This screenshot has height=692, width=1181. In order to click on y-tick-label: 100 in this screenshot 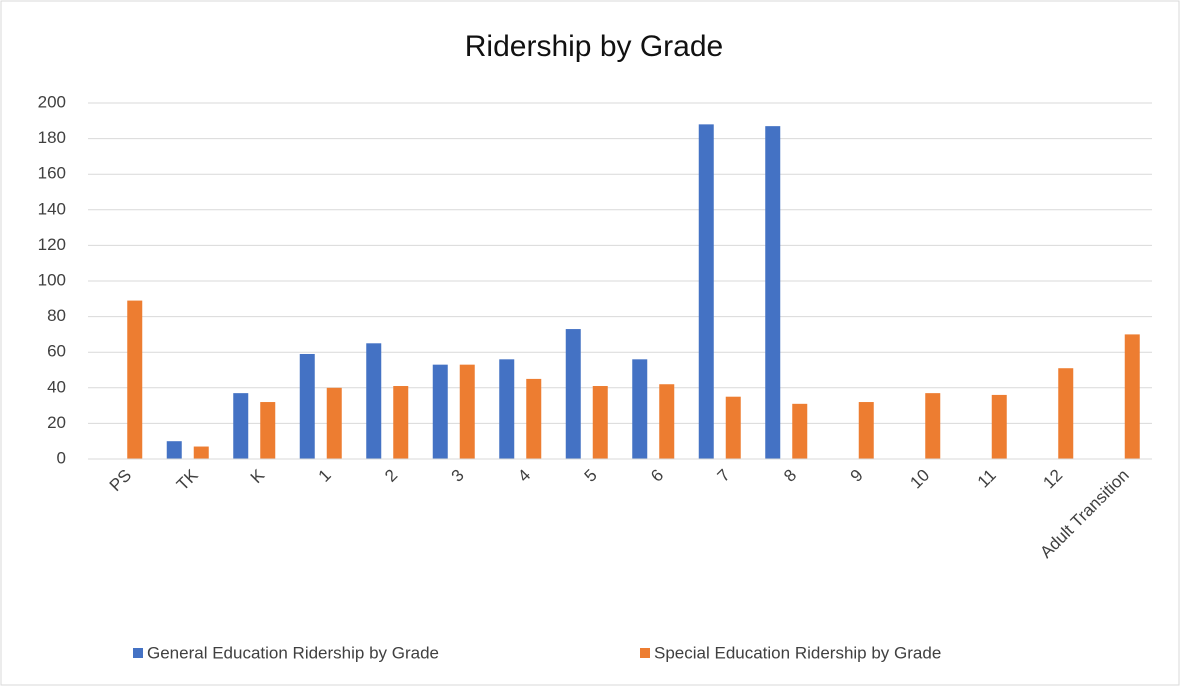, I will do `click(52, 279)`.